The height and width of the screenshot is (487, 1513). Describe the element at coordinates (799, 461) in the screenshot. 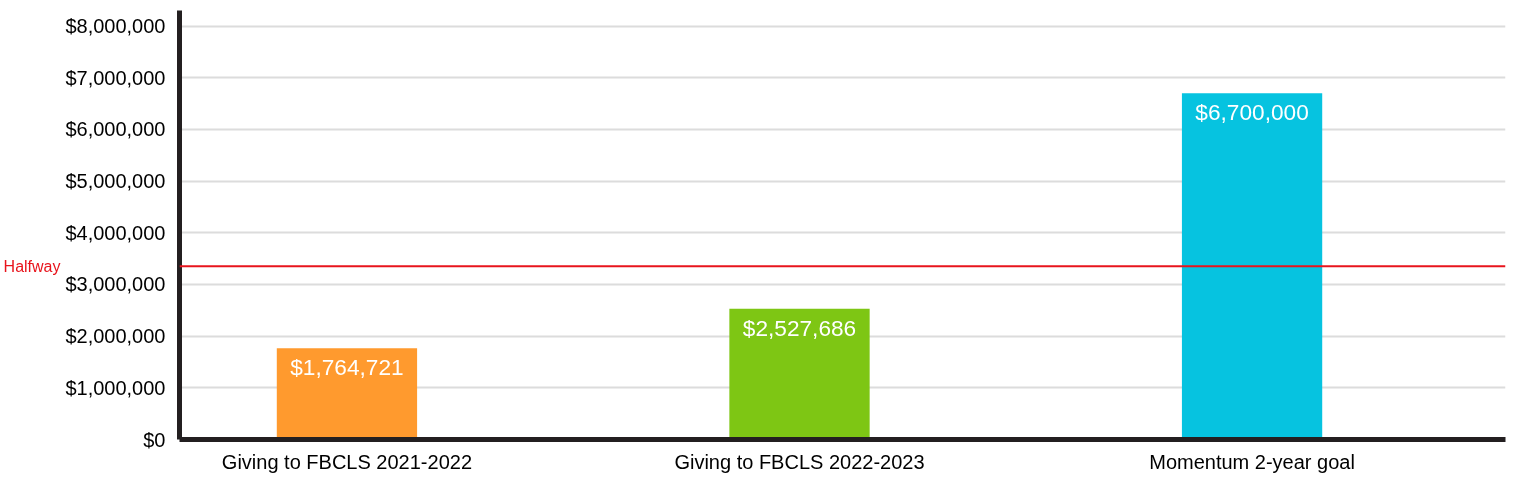

I see `x-tick-label: Giving to FBCLS 2022-2023` at that location.